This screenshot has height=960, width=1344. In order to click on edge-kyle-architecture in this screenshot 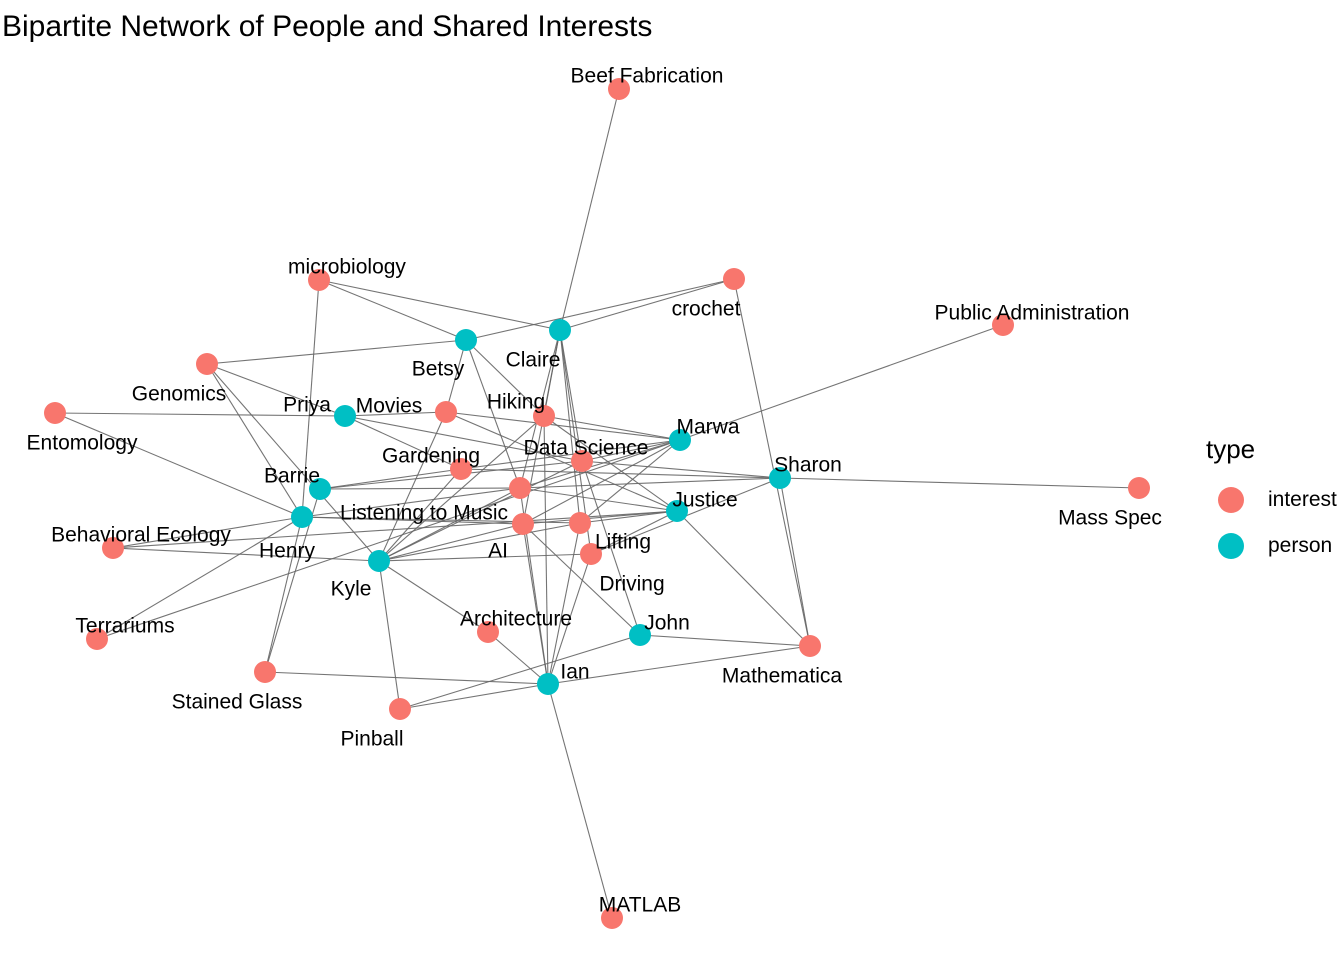, I will do `click(433, 596)`.